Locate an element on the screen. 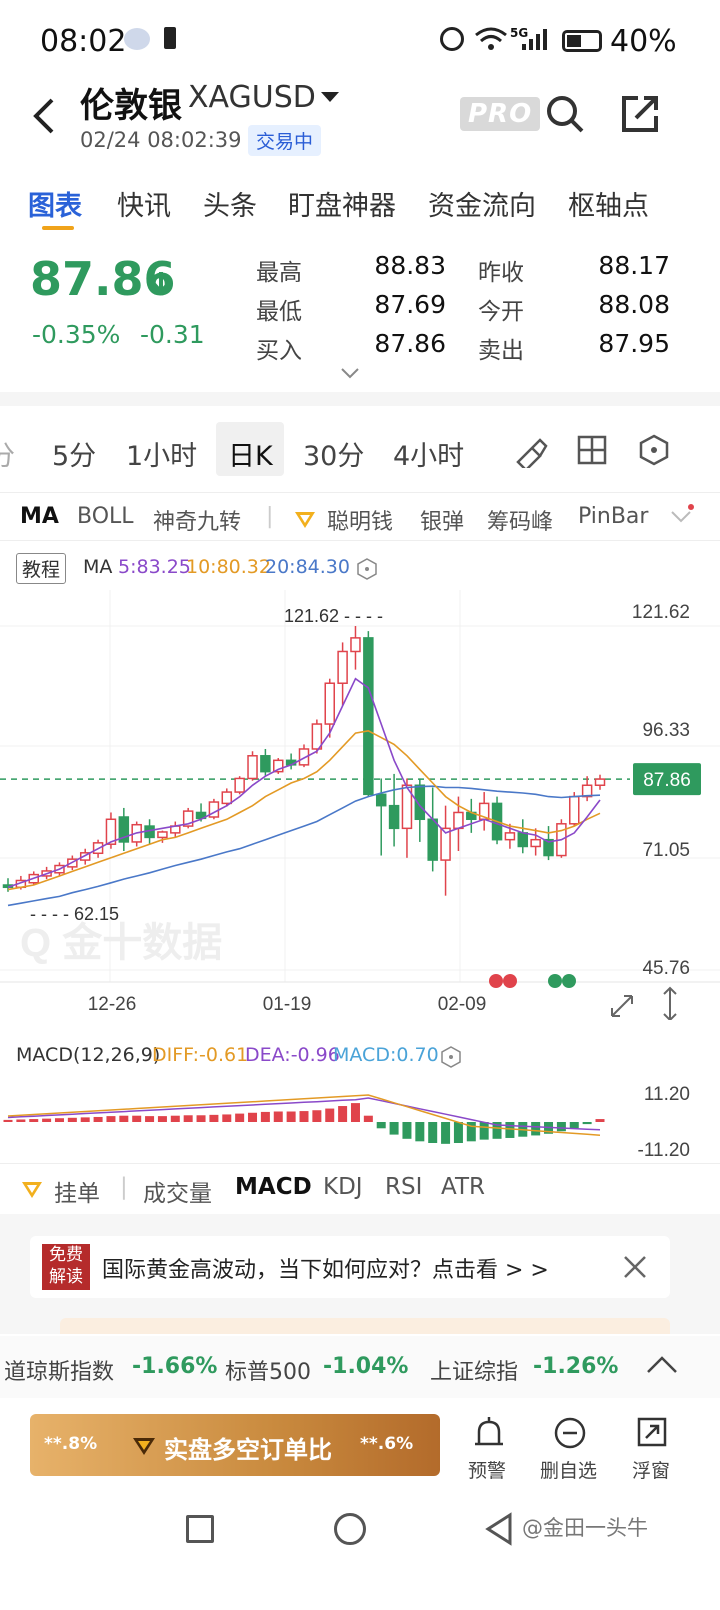 The height and width of the screenshot is (1610, 720). banner-text: 国际黄金高波动，当下如何应对？点击看 > > is located at coordinates (325, 1270).